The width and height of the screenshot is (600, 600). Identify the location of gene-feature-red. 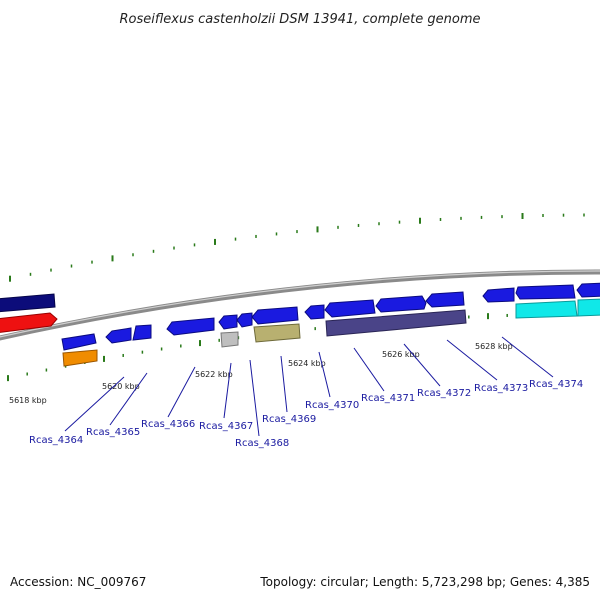
(29, 322).